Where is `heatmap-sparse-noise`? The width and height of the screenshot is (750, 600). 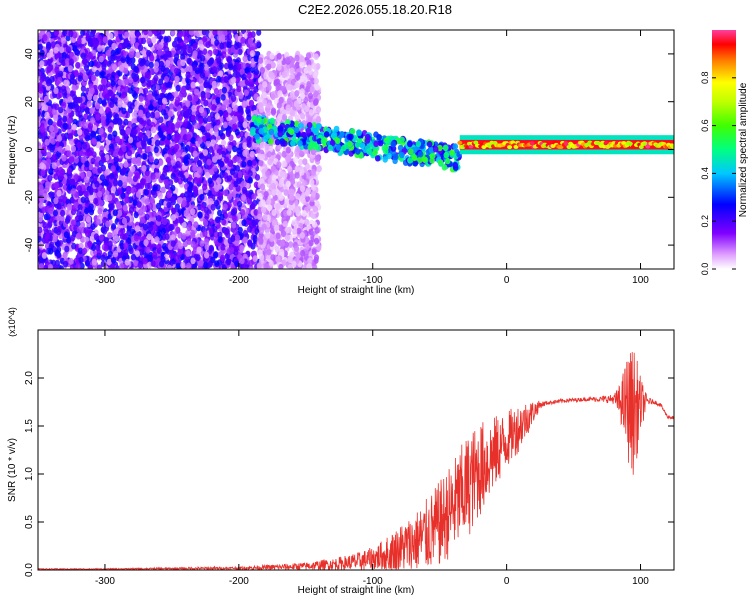 heatmap-sparse-noise is located at coordinates (289, 159).